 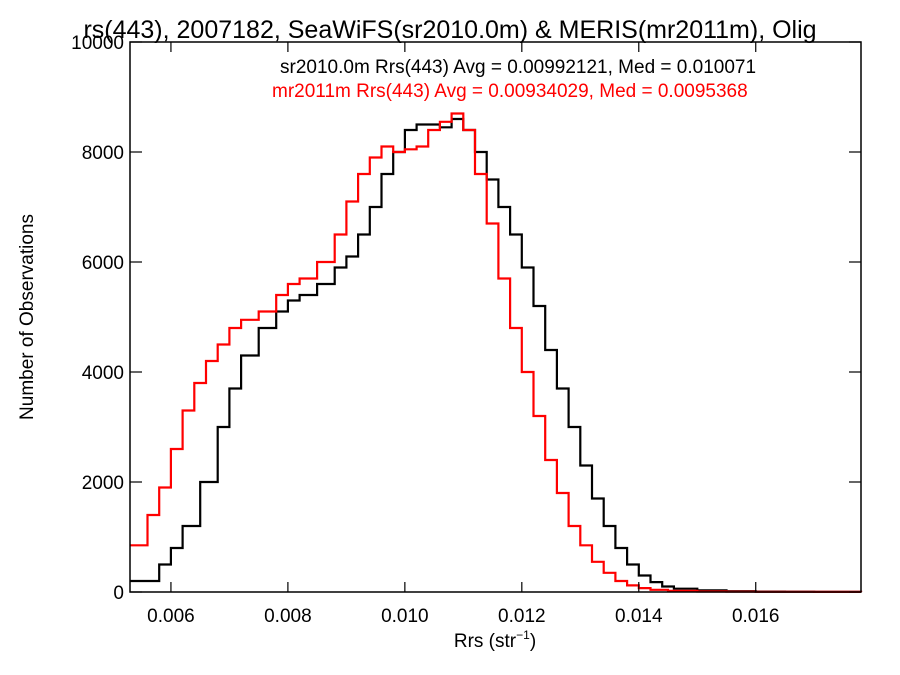 I want to click on x-axis-label-close: ), so click(x=533, y=641).